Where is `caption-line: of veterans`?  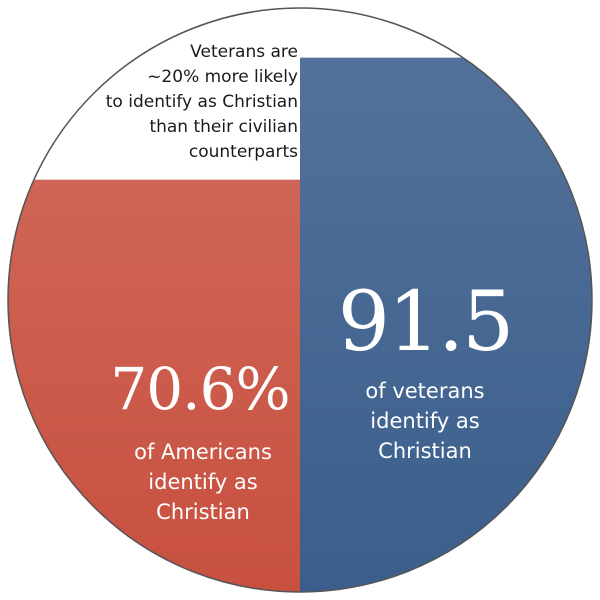 caption-line: of veterans is located at coordinates (425, 391).